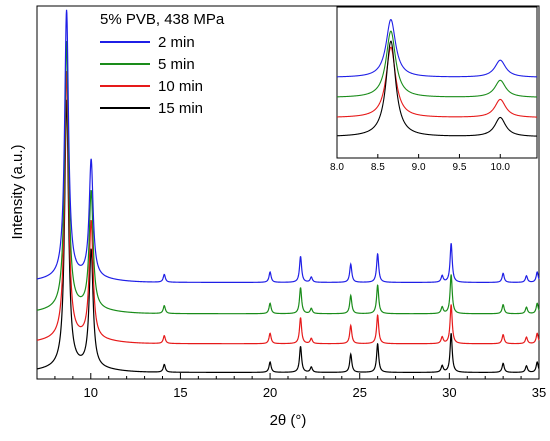  Describe the element at coordinates (449, 392) in the screenshot. I see `x-tick-label: 30` at that location.